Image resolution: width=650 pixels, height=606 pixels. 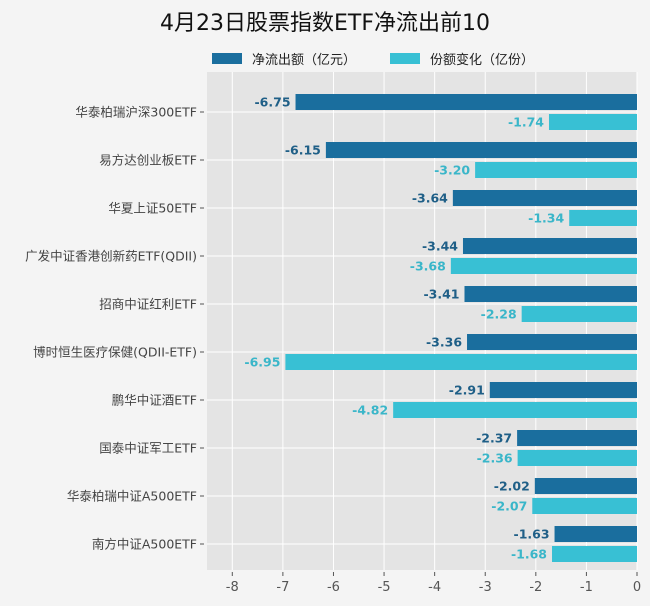 What do you see at coordinates (136, 112) in the screenshot?
I see `category-label: 华泰柏瑞沪深300ETF` at bounding box center [136, 112].